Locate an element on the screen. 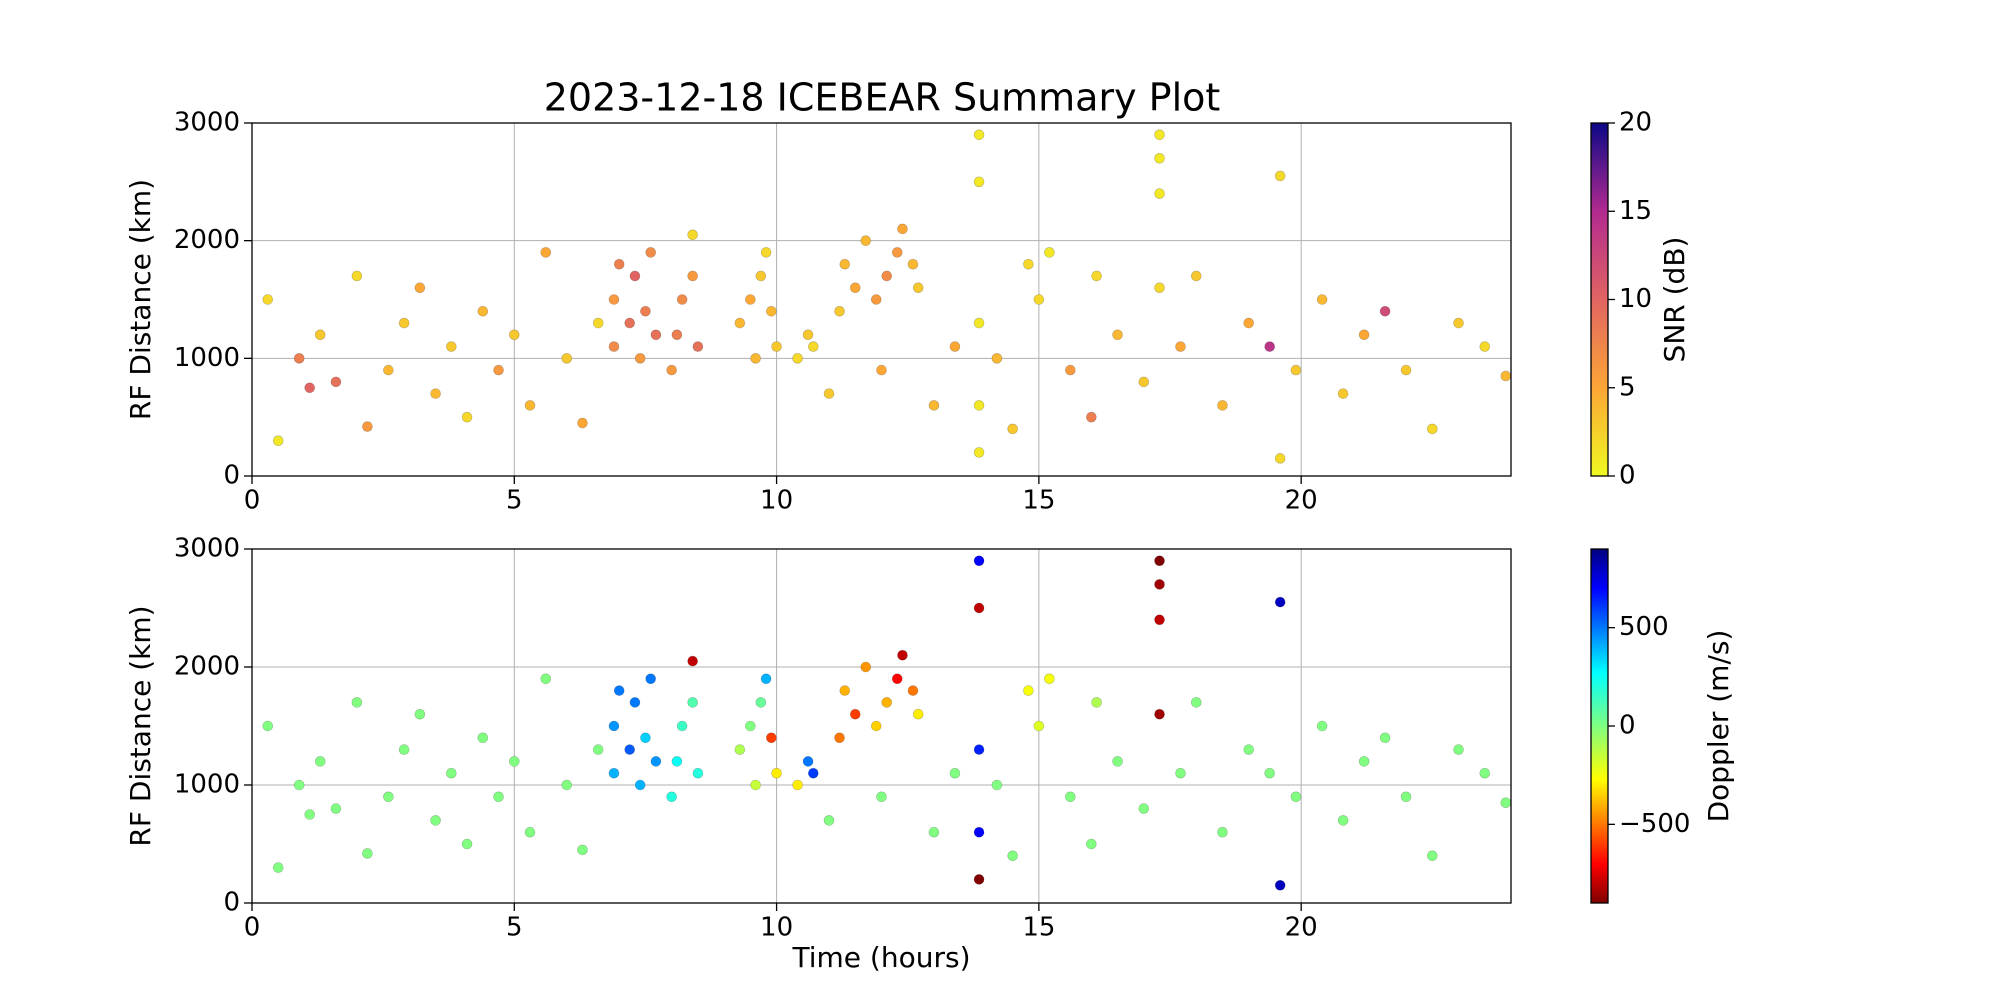 The height and width of the screenshot is (1000, 2000). colorbar-tick-label: 0 is located at coordinates (1627, 726).